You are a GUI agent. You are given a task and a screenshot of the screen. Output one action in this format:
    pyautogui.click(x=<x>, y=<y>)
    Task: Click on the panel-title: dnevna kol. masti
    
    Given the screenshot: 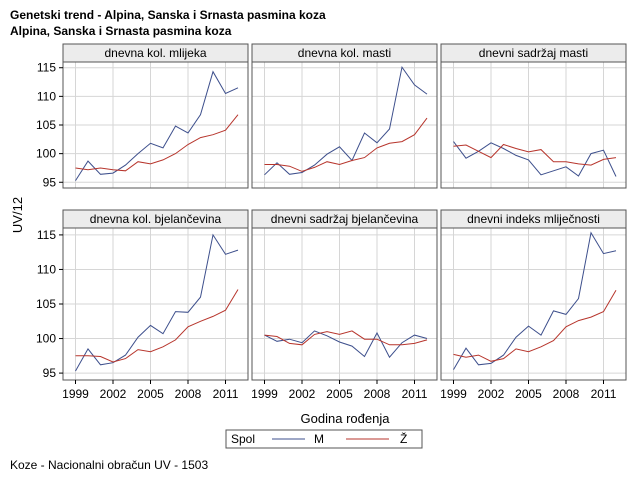 What is the action you would take?
    pyautogui.click(x=344, y=53)
    